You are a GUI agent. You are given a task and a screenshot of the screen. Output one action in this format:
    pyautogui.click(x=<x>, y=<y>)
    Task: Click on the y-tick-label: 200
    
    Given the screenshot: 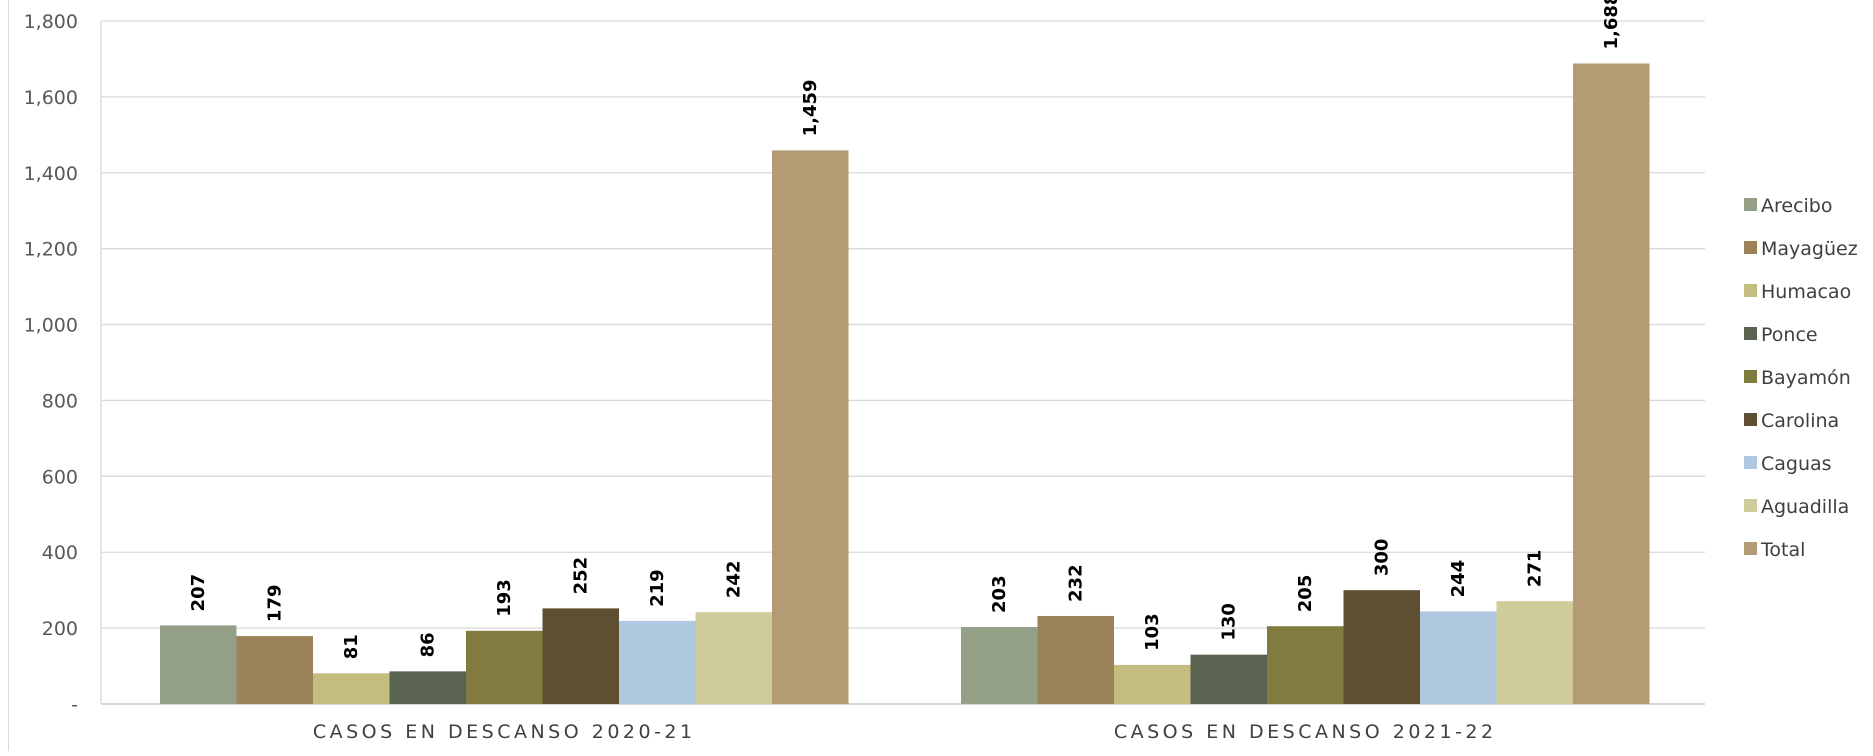 What is the action you would take?
    pyautogui.click(x=60, y=629)
    